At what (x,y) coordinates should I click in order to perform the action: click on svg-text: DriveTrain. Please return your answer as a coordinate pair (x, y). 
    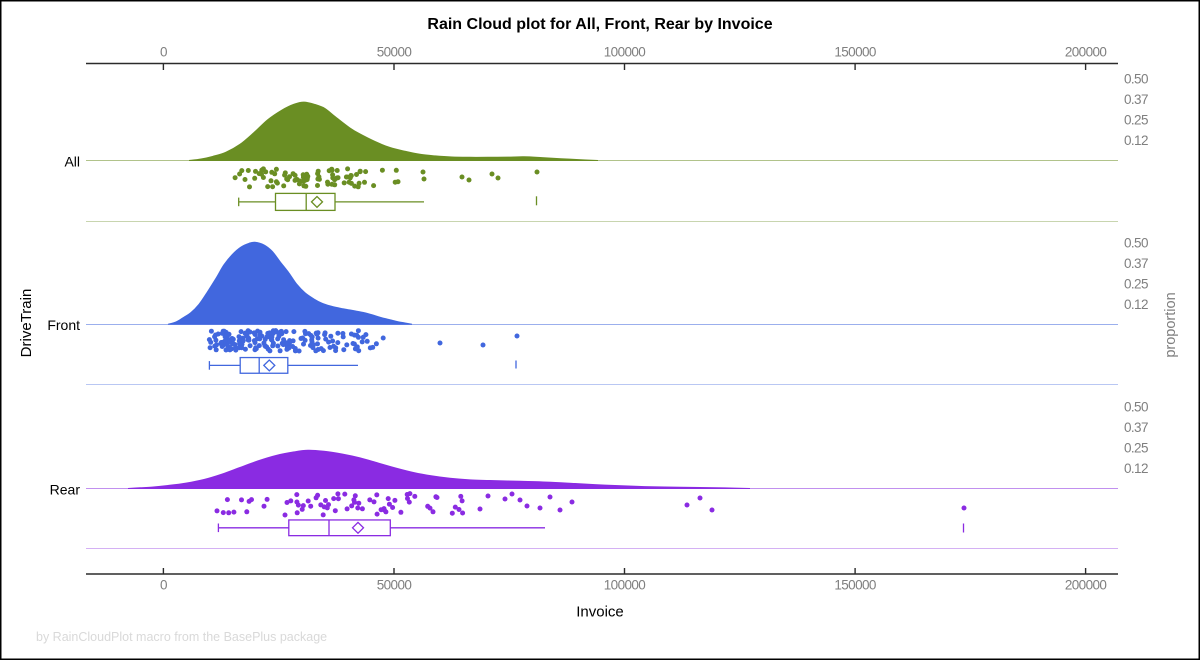
    Looking at the image, I should click on (26, 323).